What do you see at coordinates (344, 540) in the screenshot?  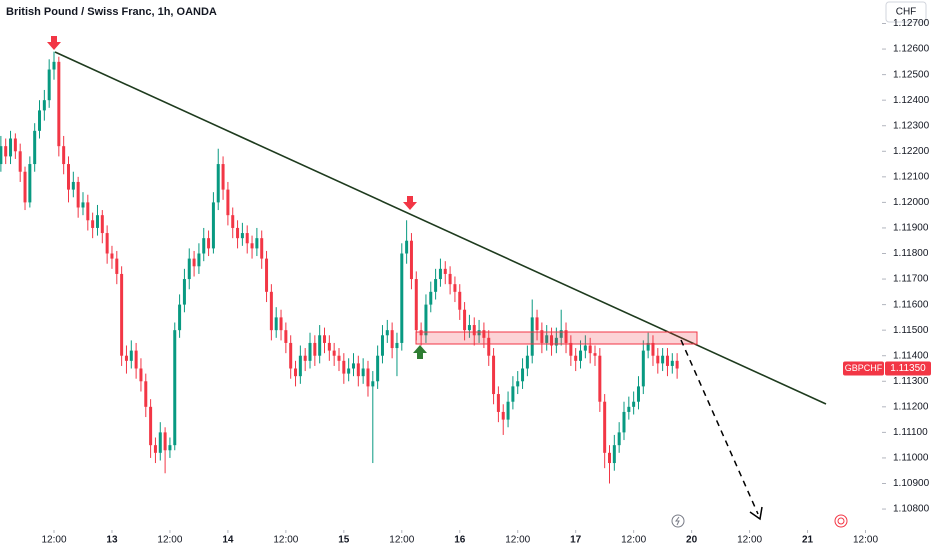 I see `x-tick-label: 15` at bounding box center [344, 540].